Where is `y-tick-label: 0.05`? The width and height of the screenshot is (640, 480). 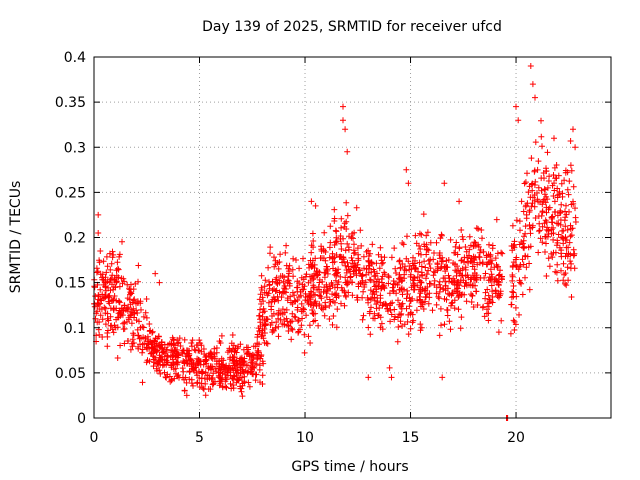
y-tick-label: 0.05 is located at coordinates (70, 374).